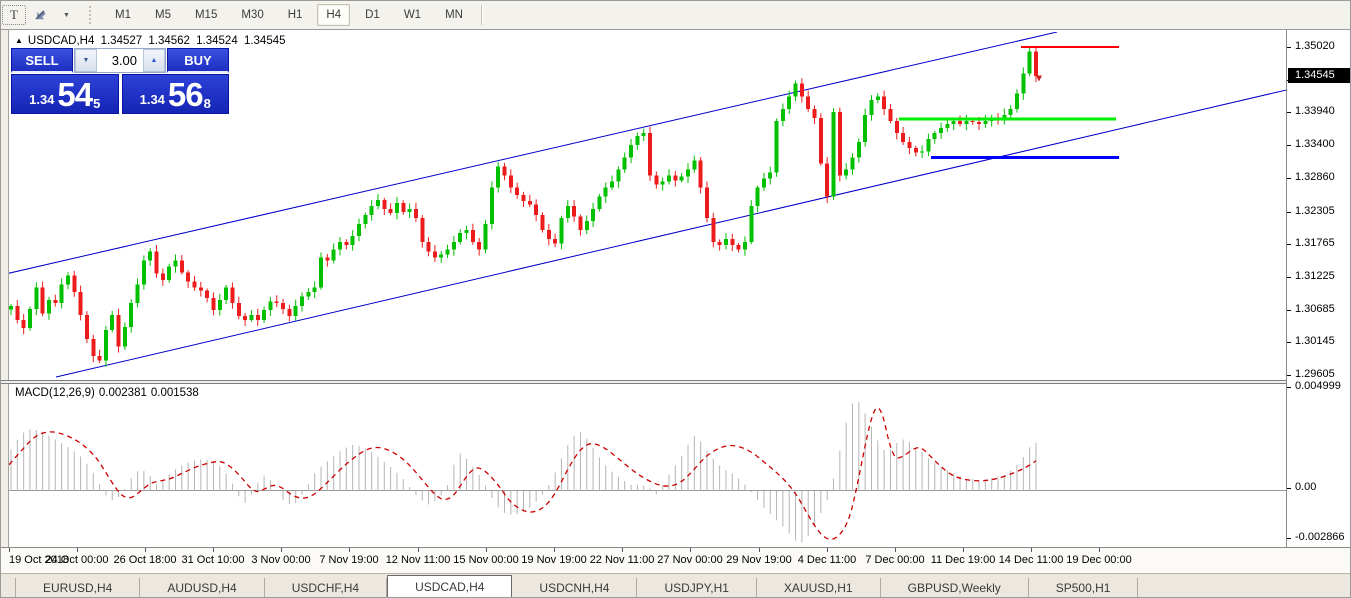 This screenshot has width=1351, height=598. I want to click on macd-tick-label: 0.004999, so click(1318, 386).